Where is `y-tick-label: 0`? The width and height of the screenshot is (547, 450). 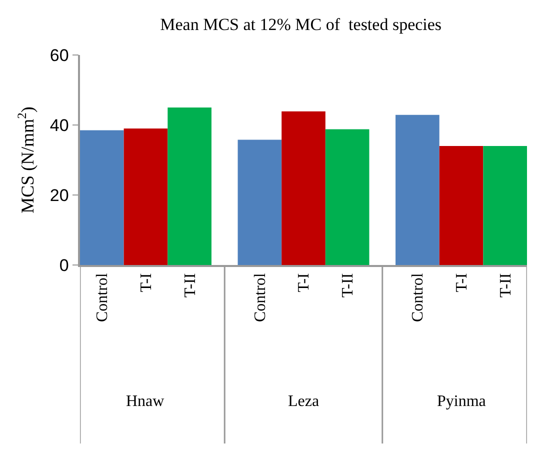 y-tick-label: 0 is located at coordinates (64, 265).